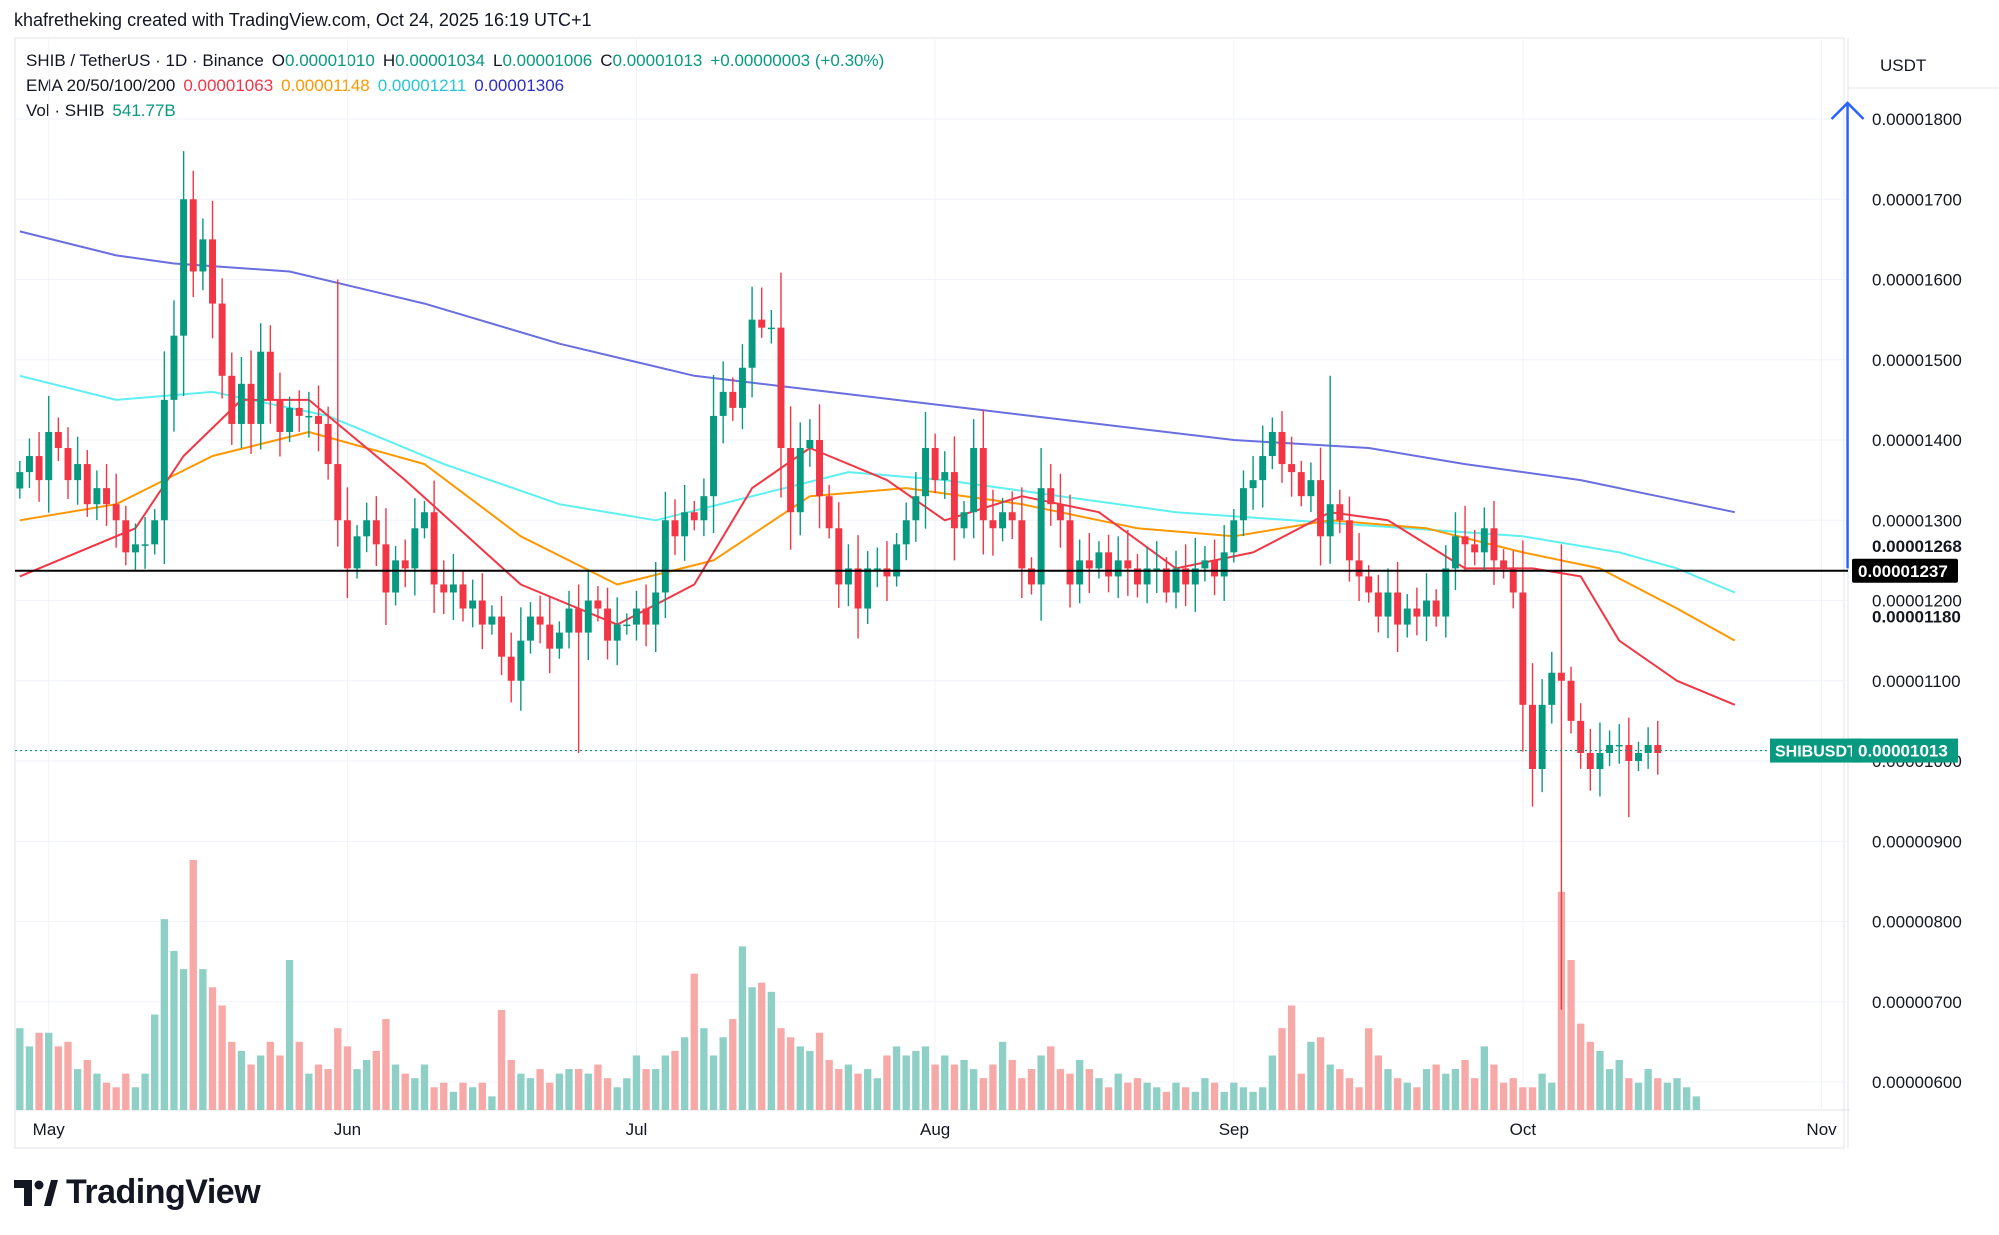  I want to click on legend-open: 0.00001010, so click(330, 60).